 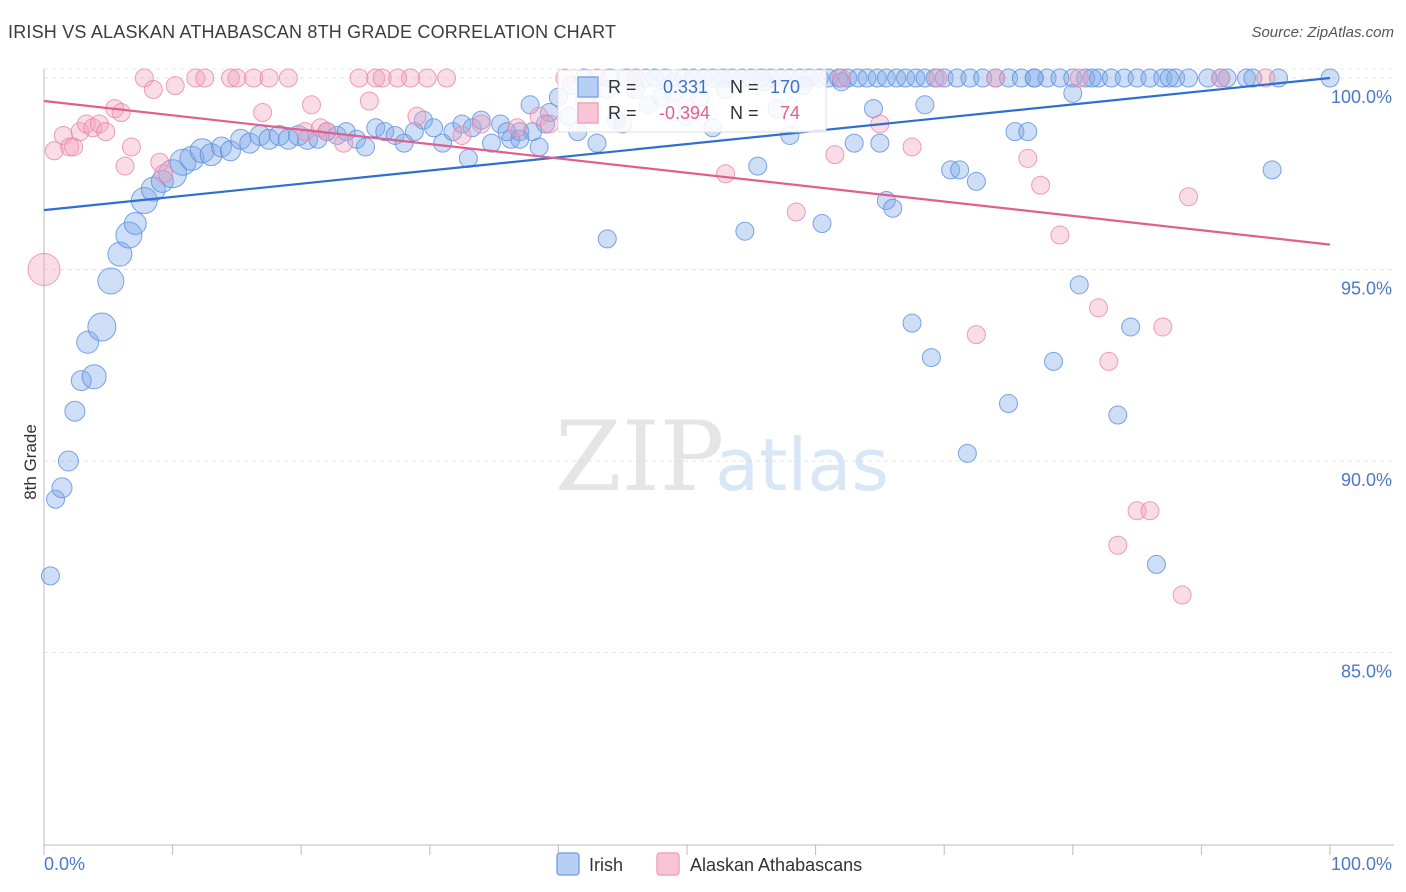 I want to click on stats-n-value-irish: 170, so click(x=785, y=87).